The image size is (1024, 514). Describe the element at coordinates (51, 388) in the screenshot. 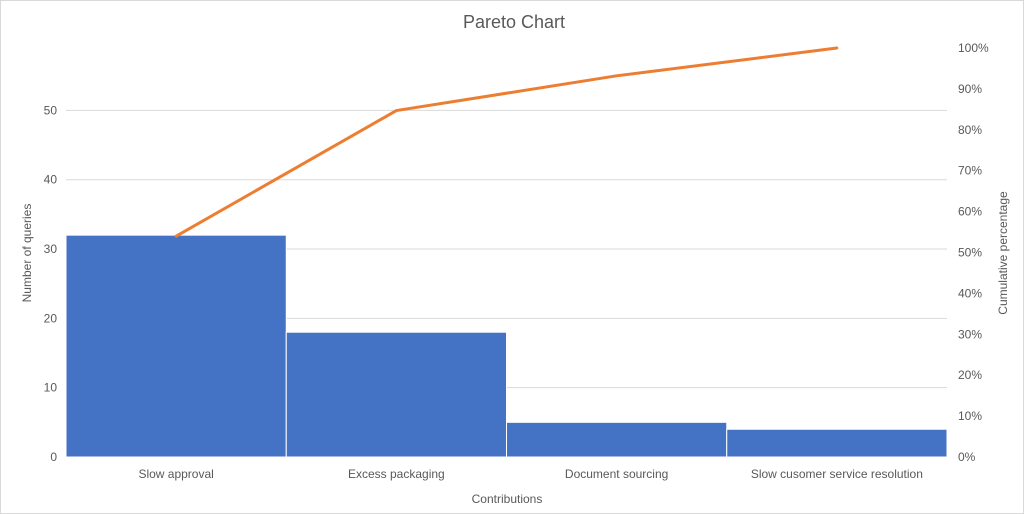

I see `y-tick-label: 10` at that location.